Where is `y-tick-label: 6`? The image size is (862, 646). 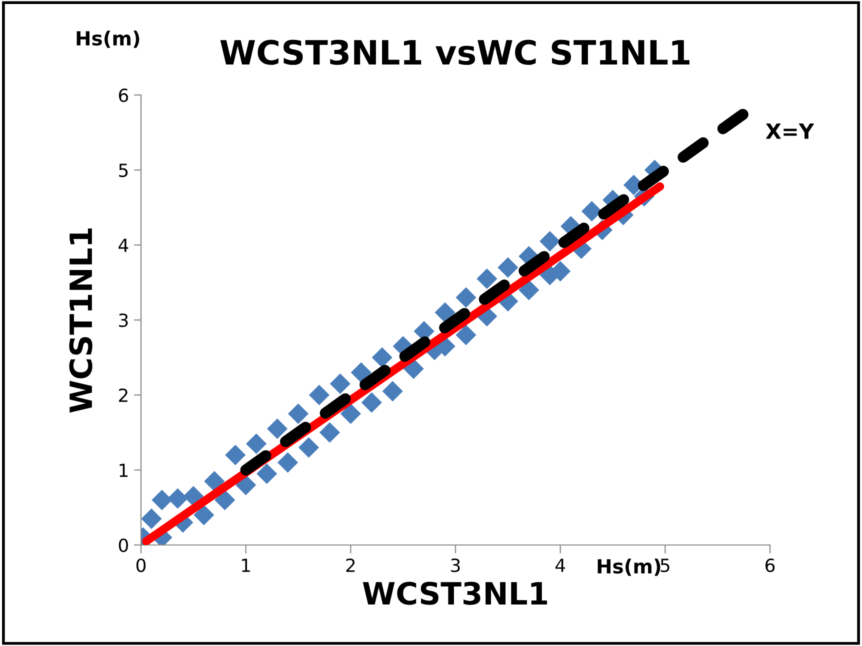 y-tick-label: 6 is located at coordinates (123, 95).